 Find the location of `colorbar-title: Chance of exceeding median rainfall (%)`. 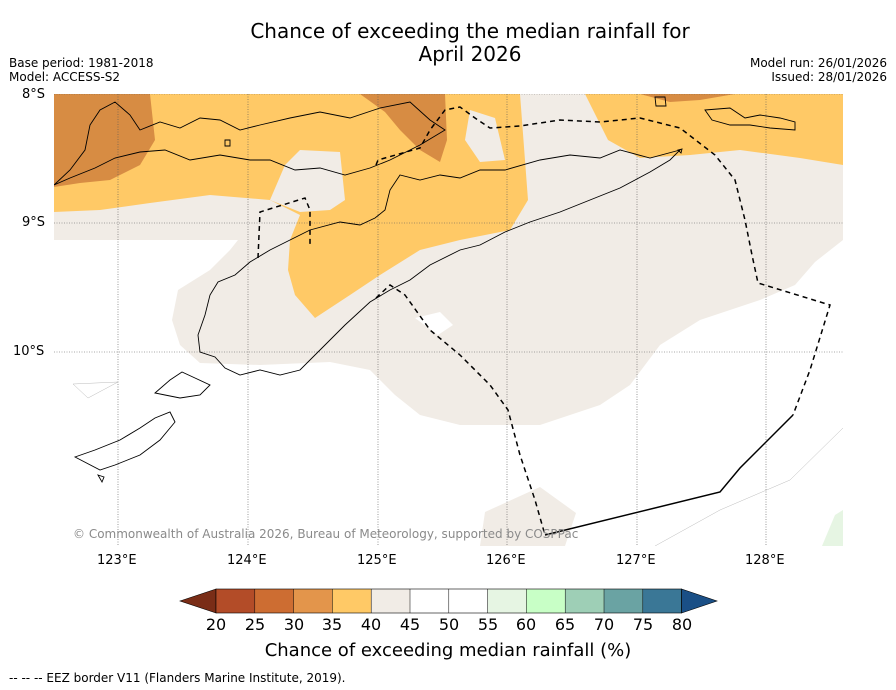

colorbar-title: Chance of exceeding median rainfall (%) is located at coordinates (448, 650).